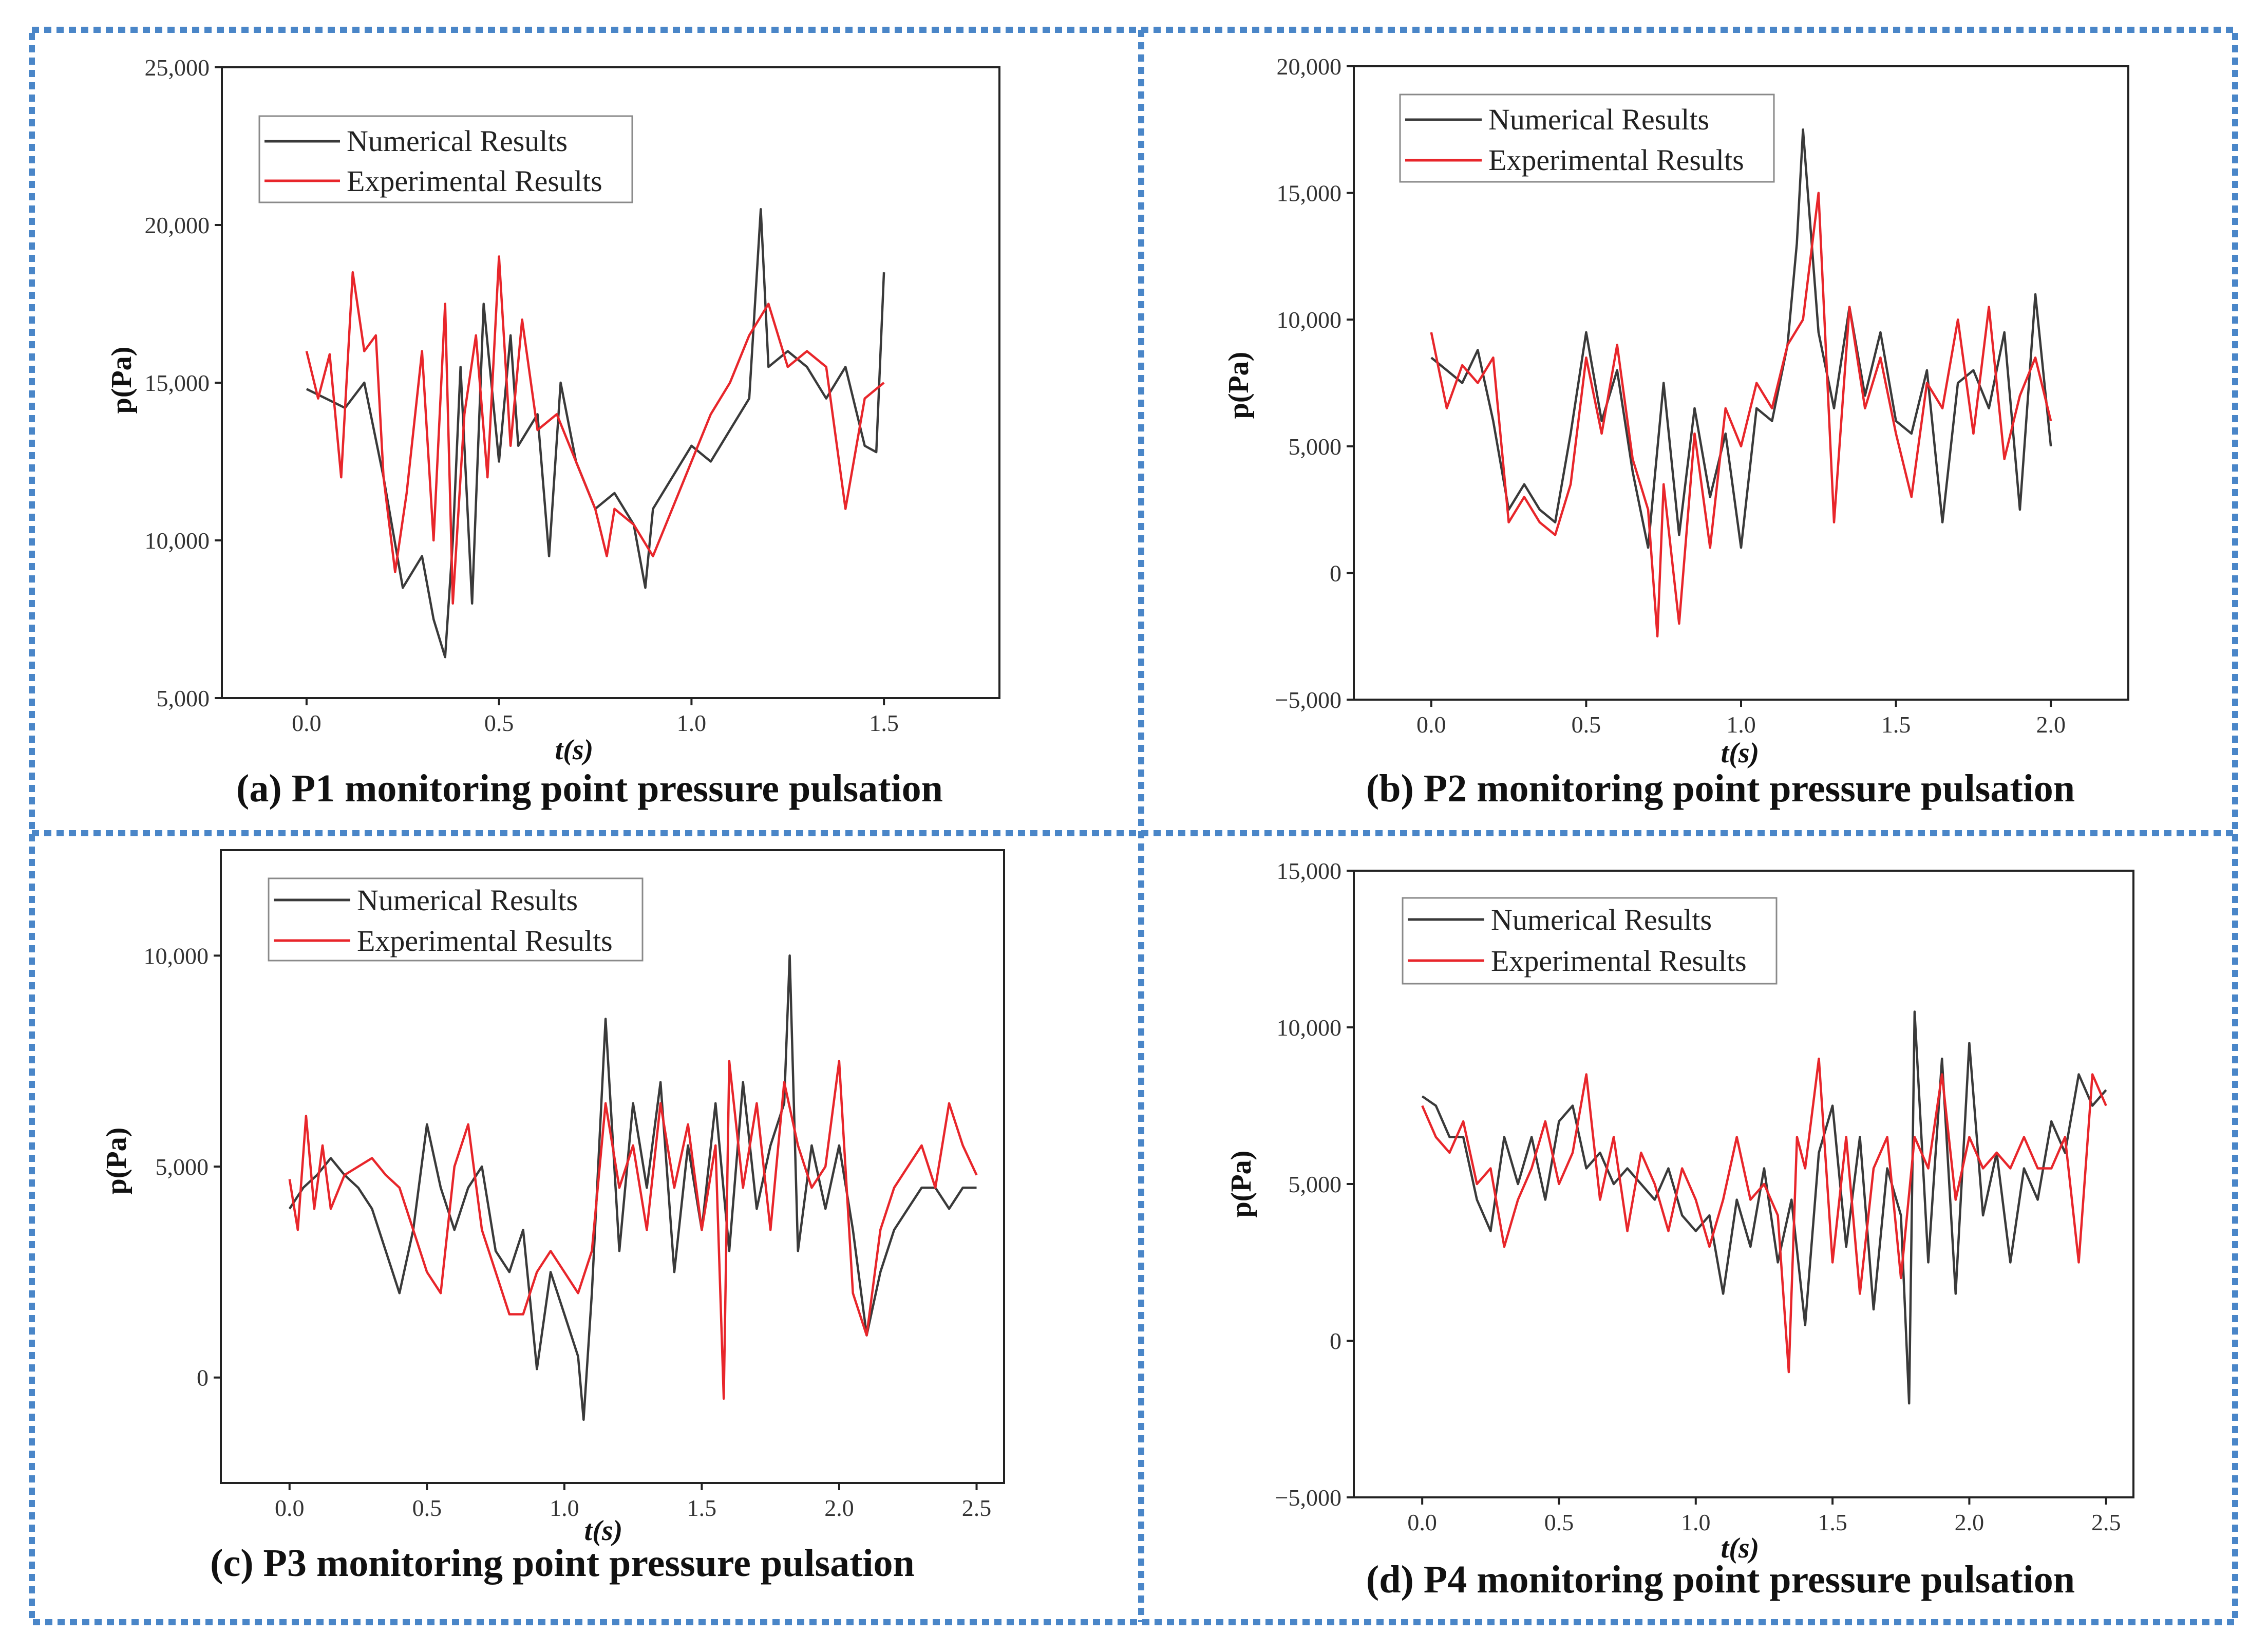  What do you see at coordinates (1308, 1498) in the screenshot?
I see `y-tick-label-d: −5,000` at bounding box center [1308, 1498].